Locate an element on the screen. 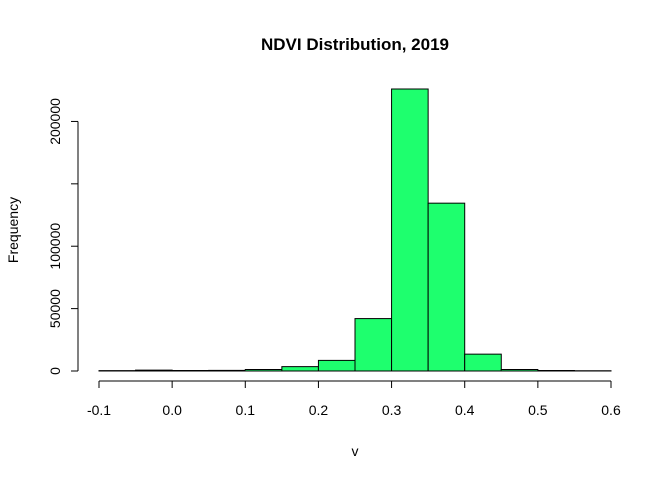  chart-title: NDVI Distribution, 2019 is located at coordinates (355, 44).